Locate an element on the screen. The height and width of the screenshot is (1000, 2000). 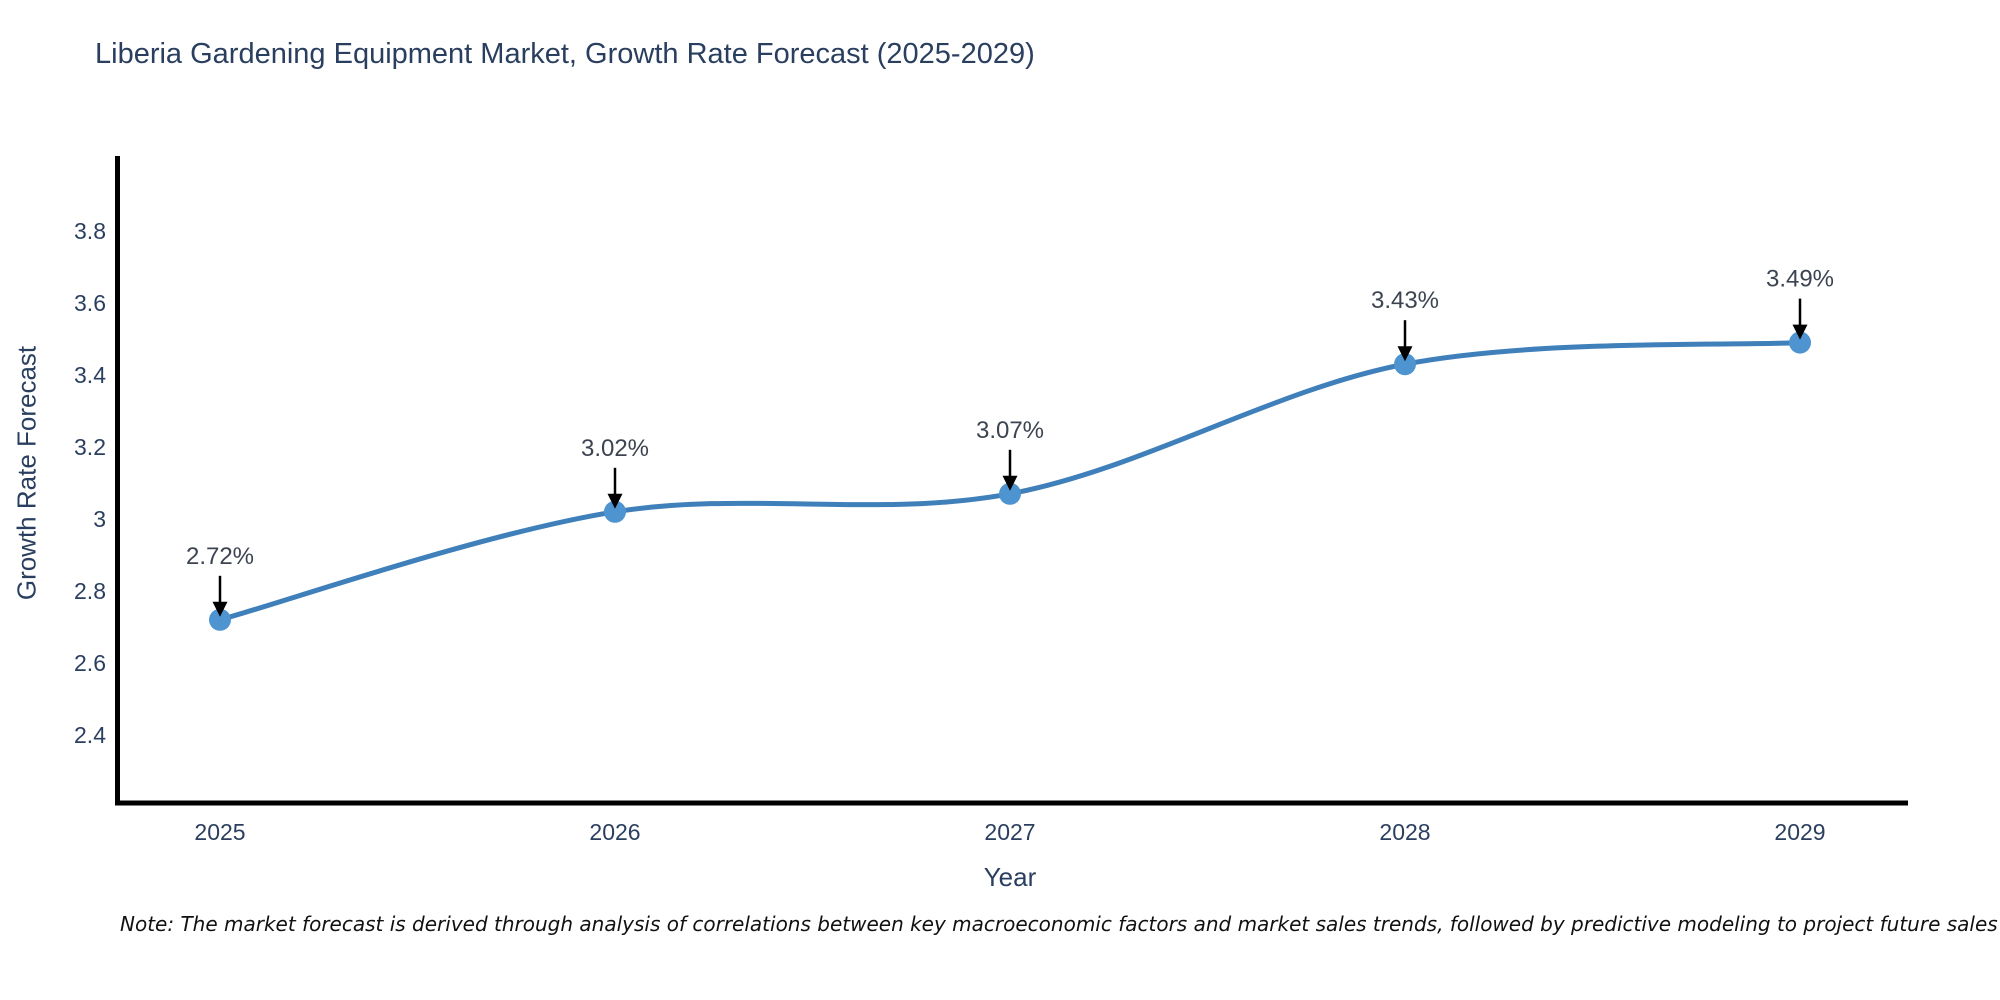
x-tick-label: 2028 is located at coordinates (1404, 832).